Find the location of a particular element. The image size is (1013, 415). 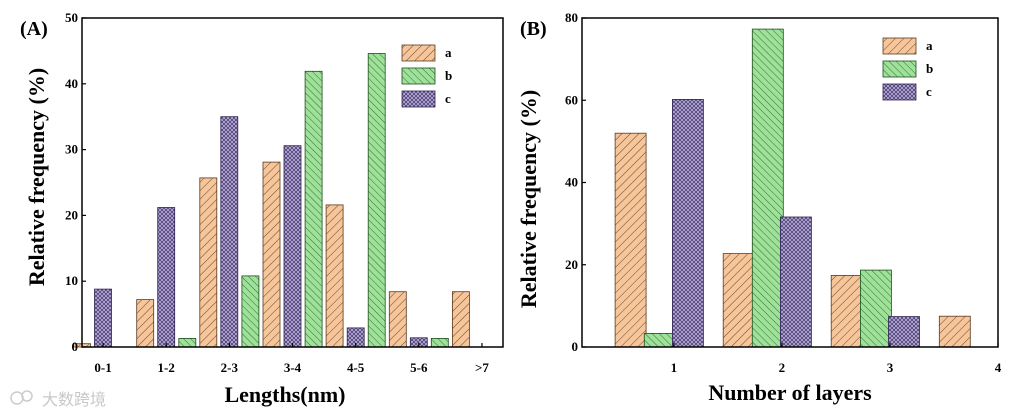

ytick-label-b-3: 60 is located at coordinates (571, 99).